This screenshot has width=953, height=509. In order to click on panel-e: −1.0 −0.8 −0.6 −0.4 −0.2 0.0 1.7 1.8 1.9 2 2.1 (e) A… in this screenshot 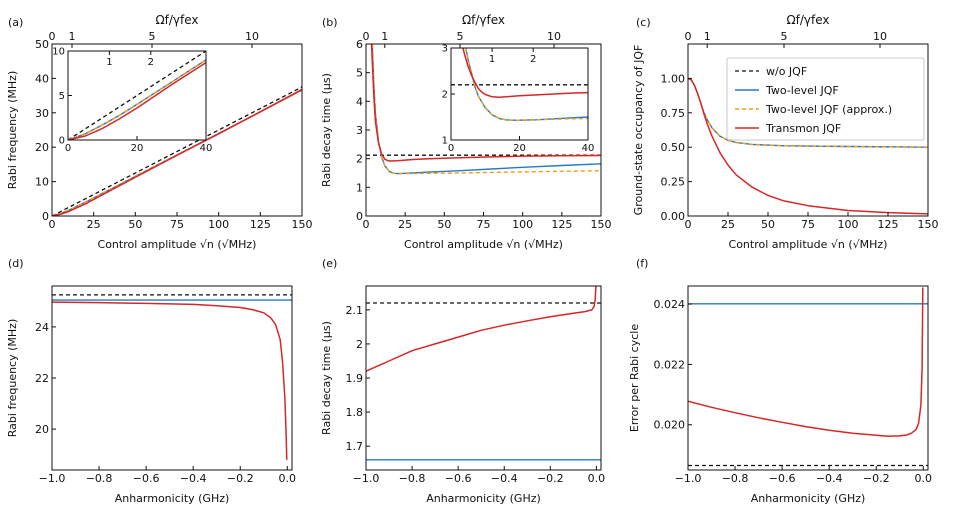, I will do `click(462, 381)`.